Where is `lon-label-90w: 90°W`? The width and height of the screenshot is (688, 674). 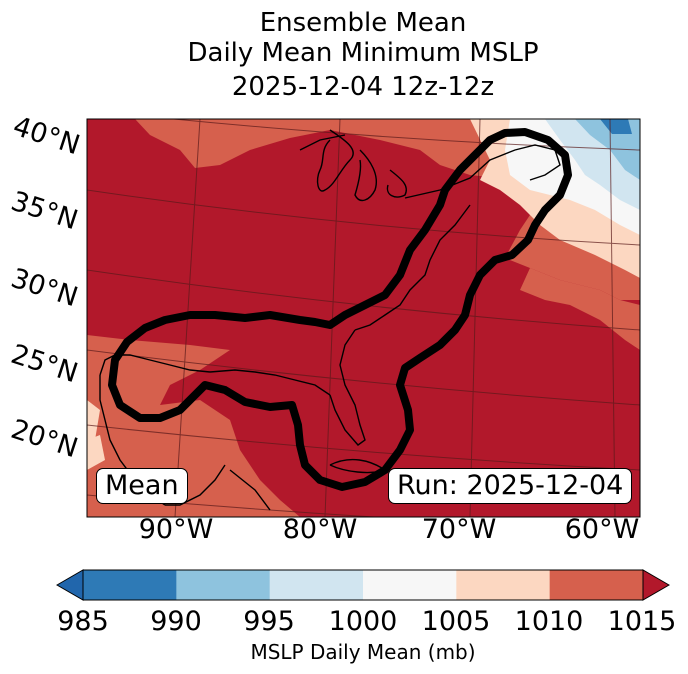
lon-label-90w: 90°W is located at coordinates (176, 529).